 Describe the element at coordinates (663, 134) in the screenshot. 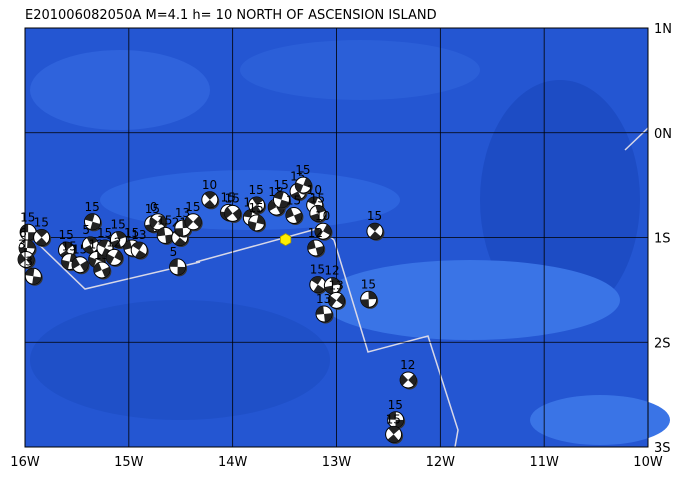

I see `lat-label: 0N` at that location.